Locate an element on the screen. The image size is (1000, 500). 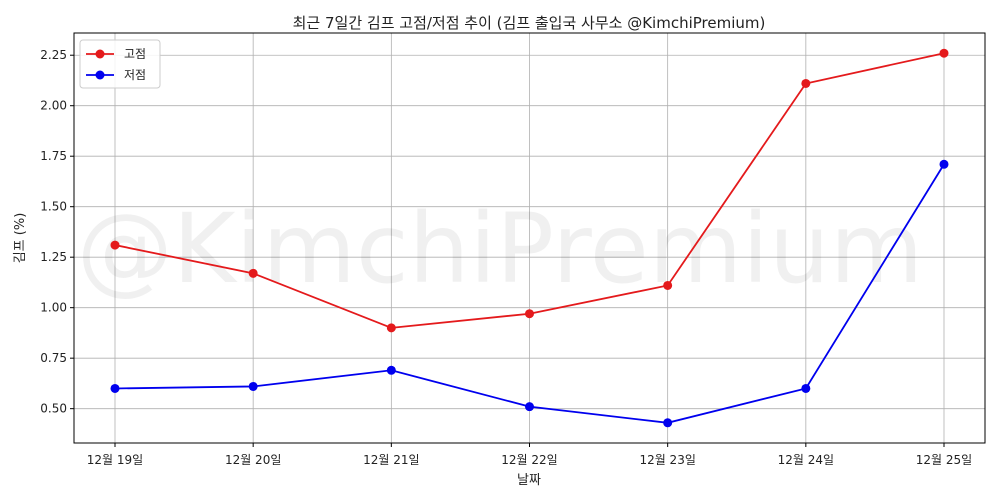
legend-box is located at coordinates (120, 64).